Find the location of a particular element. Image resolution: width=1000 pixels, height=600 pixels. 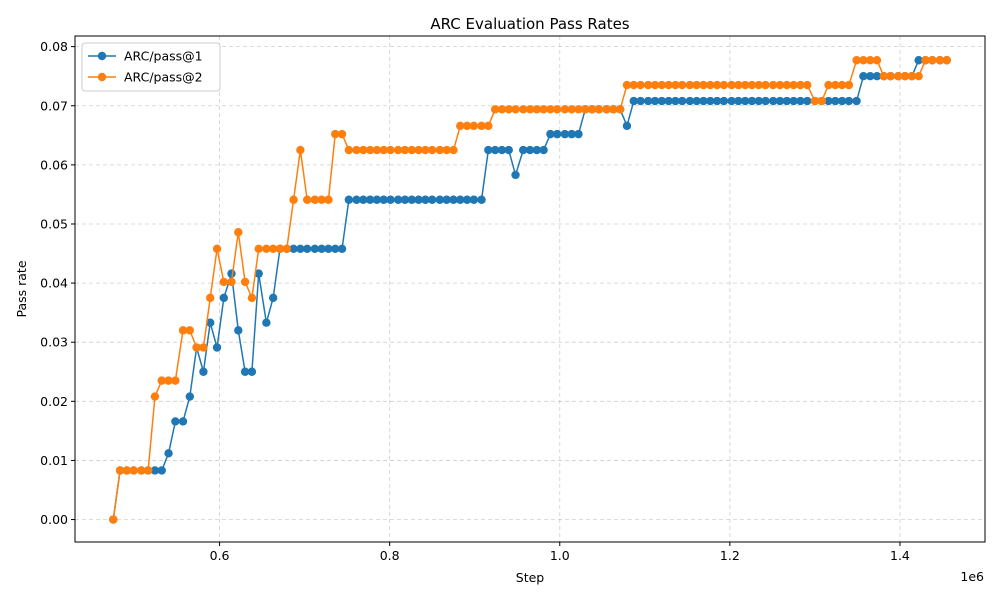

y-tick-label: 0.01 is located at coordinates (54, 460).